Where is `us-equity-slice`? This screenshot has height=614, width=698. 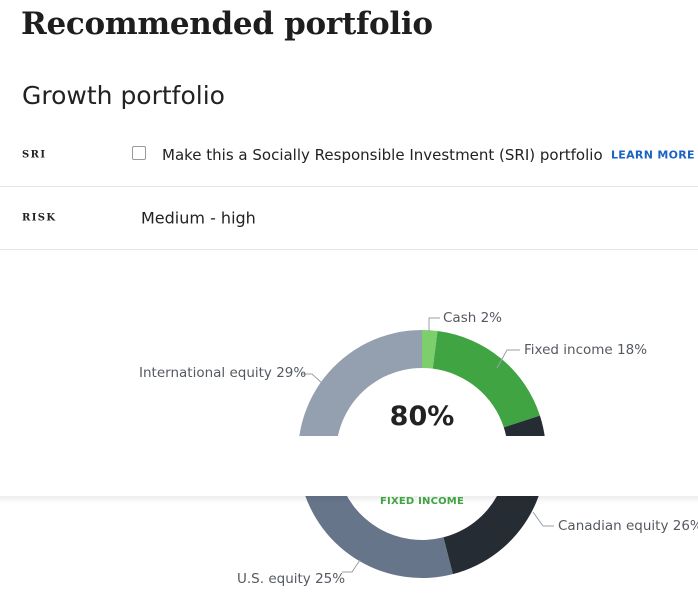 us-equity-slice is located at coordinates (377, 526).